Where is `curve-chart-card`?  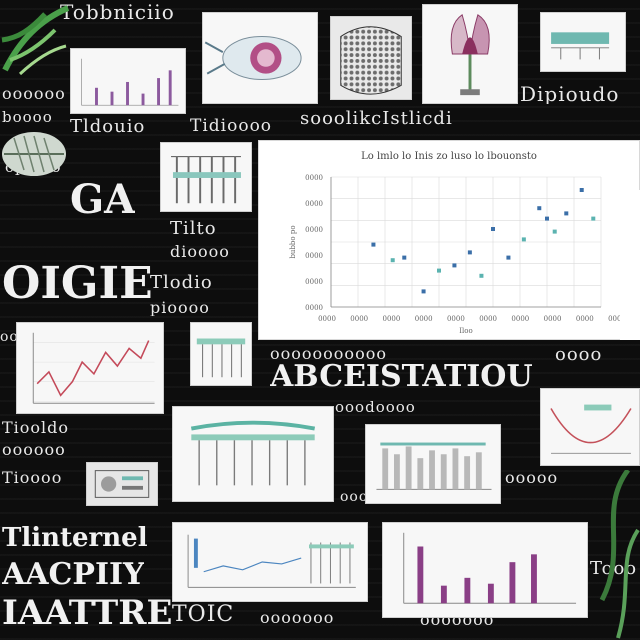
curve-chart-card is located at coordinates (590, 427).